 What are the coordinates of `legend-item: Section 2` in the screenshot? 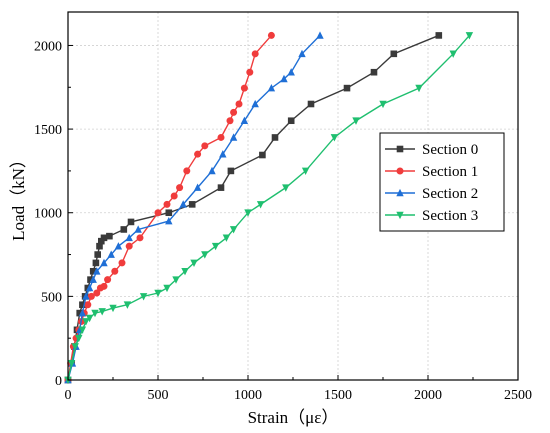 It's located at (431, 194).